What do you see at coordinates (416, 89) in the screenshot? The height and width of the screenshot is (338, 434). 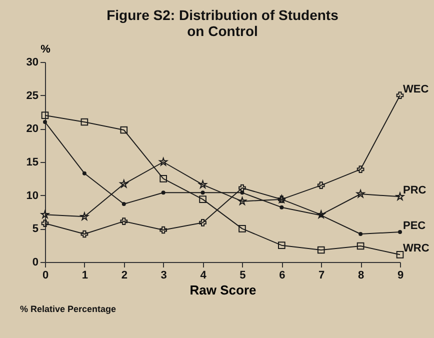 I see `series-label: WEC` at bounding box center [416, 89].